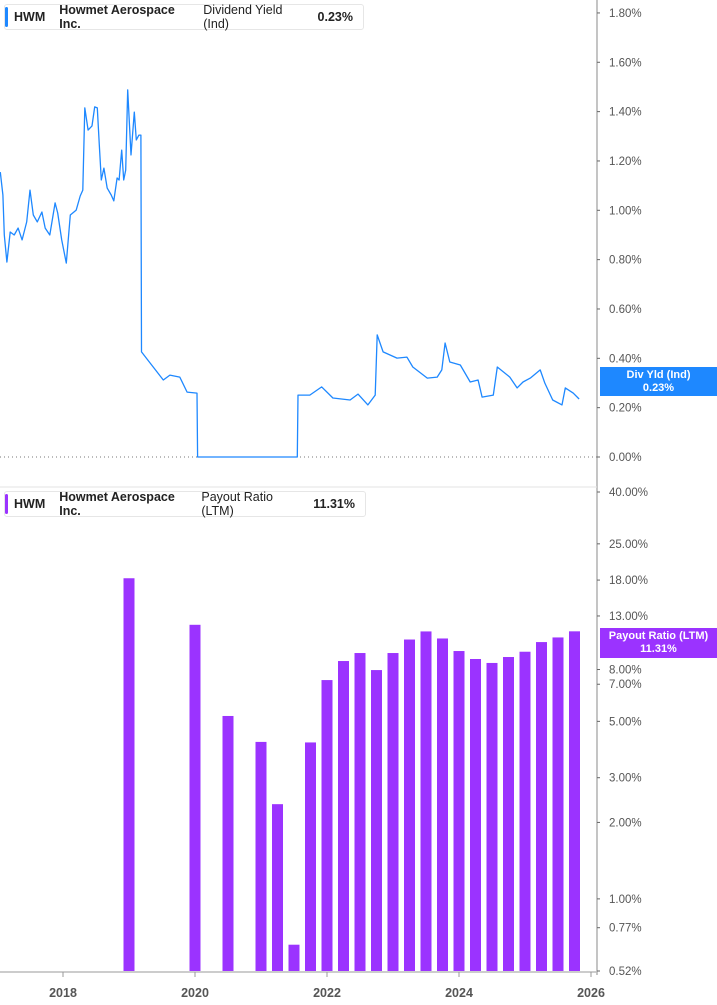 This screenshot has height=1005, width=717. I want to click on y-tick-label: 7.00%, so click(625, 685).